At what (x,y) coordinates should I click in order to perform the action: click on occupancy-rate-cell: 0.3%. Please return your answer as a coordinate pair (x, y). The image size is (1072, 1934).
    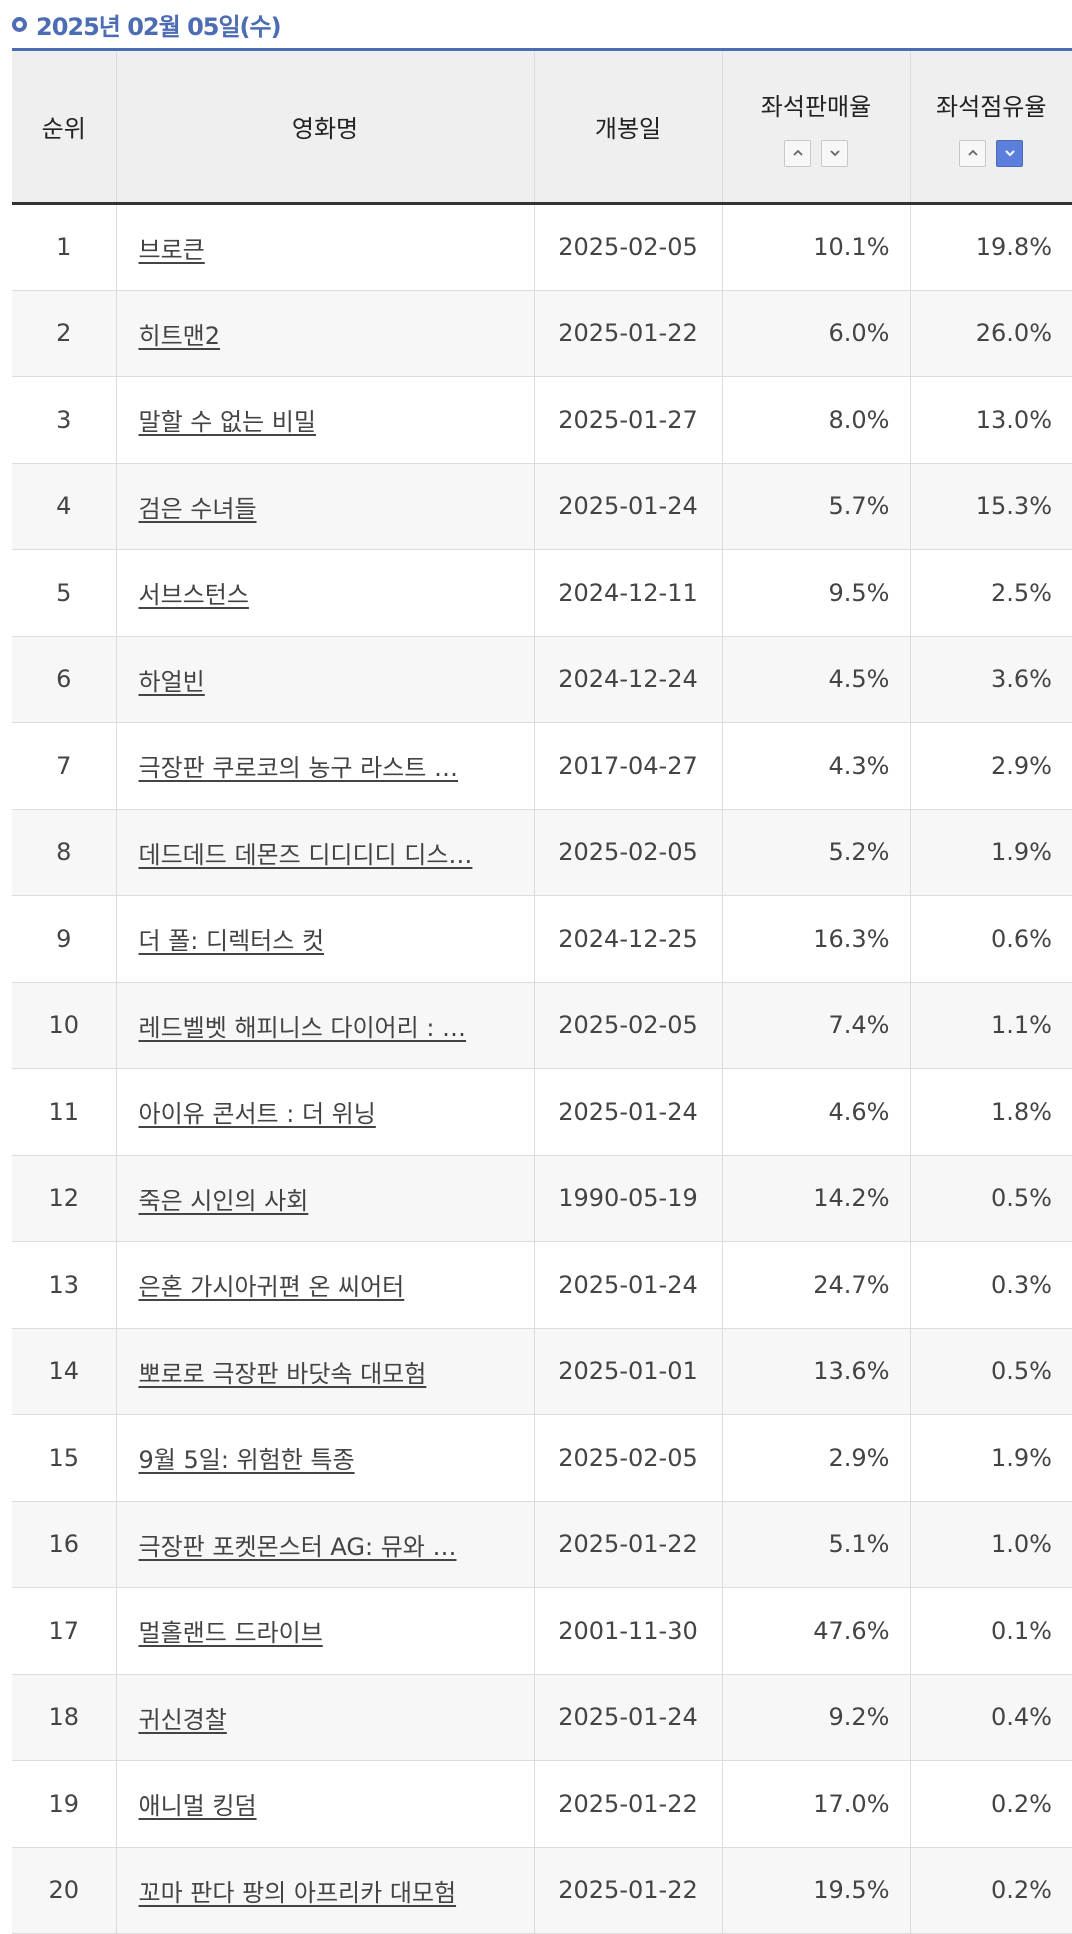
    Looking at the image, I should click on (990, 1285).